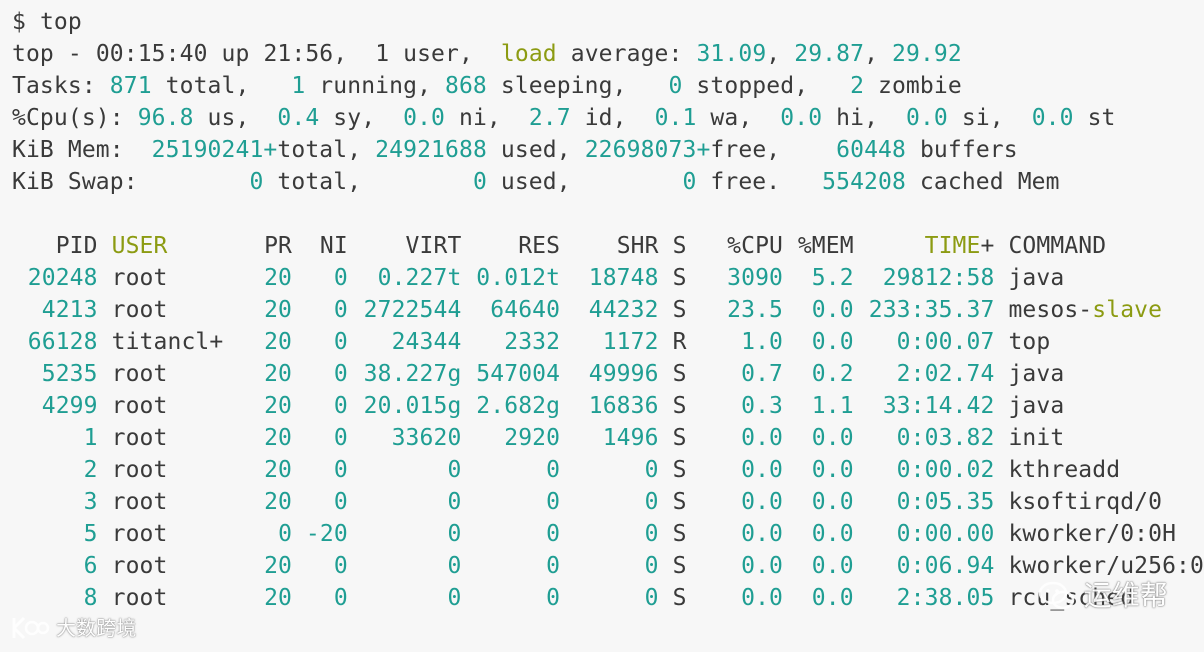 Image resolution: width=1204 pixels, height=652 pixels. Describe the element at coordinates (755, 246) in the screenshot. I see `col-header-cpu: %CPU` at that location.